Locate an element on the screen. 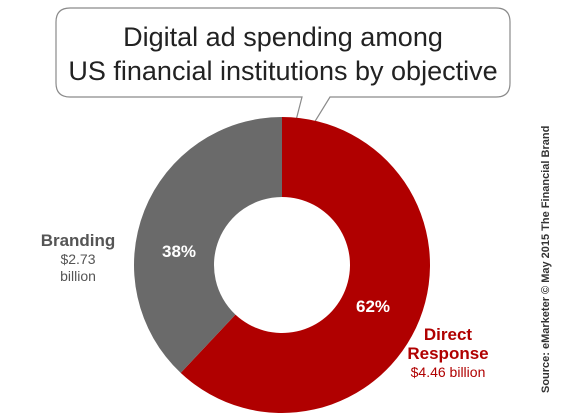 Image resolution: width=565 pixels, height=414 pixels. value-branding-line-2: billion is located at coordinates (78, 276).